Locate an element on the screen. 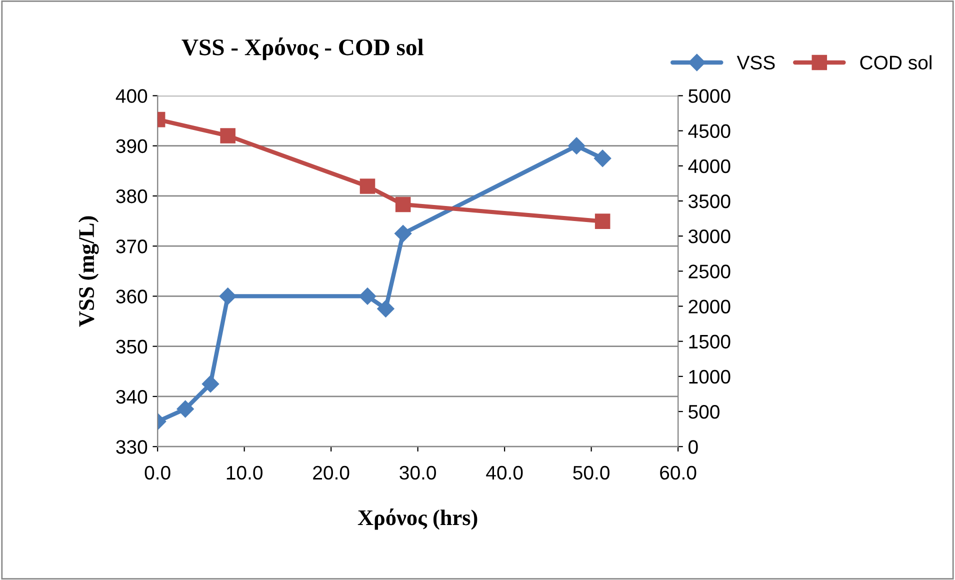 This screenshot has height=580, width=955. legend-label: VSS is located at coordinates (755, 63).